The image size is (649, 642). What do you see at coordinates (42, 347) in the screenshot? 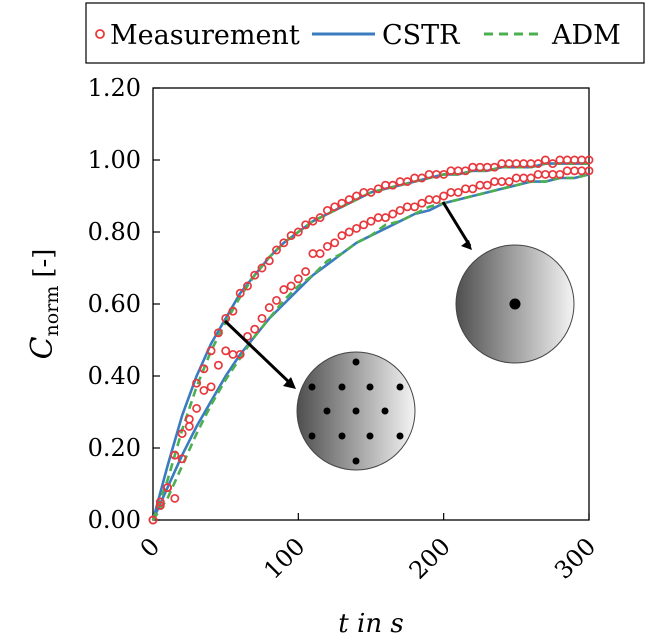
I see `y-axis-label-main: C` at bounding box center [42, 347].